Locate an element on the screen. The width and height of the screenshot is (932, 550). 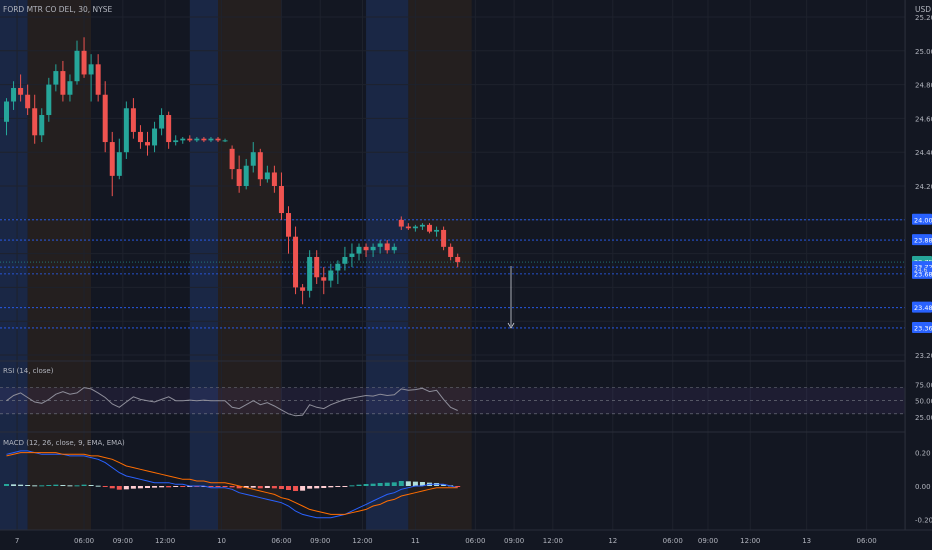
measure-arrow is located at coordinates (511, 297).